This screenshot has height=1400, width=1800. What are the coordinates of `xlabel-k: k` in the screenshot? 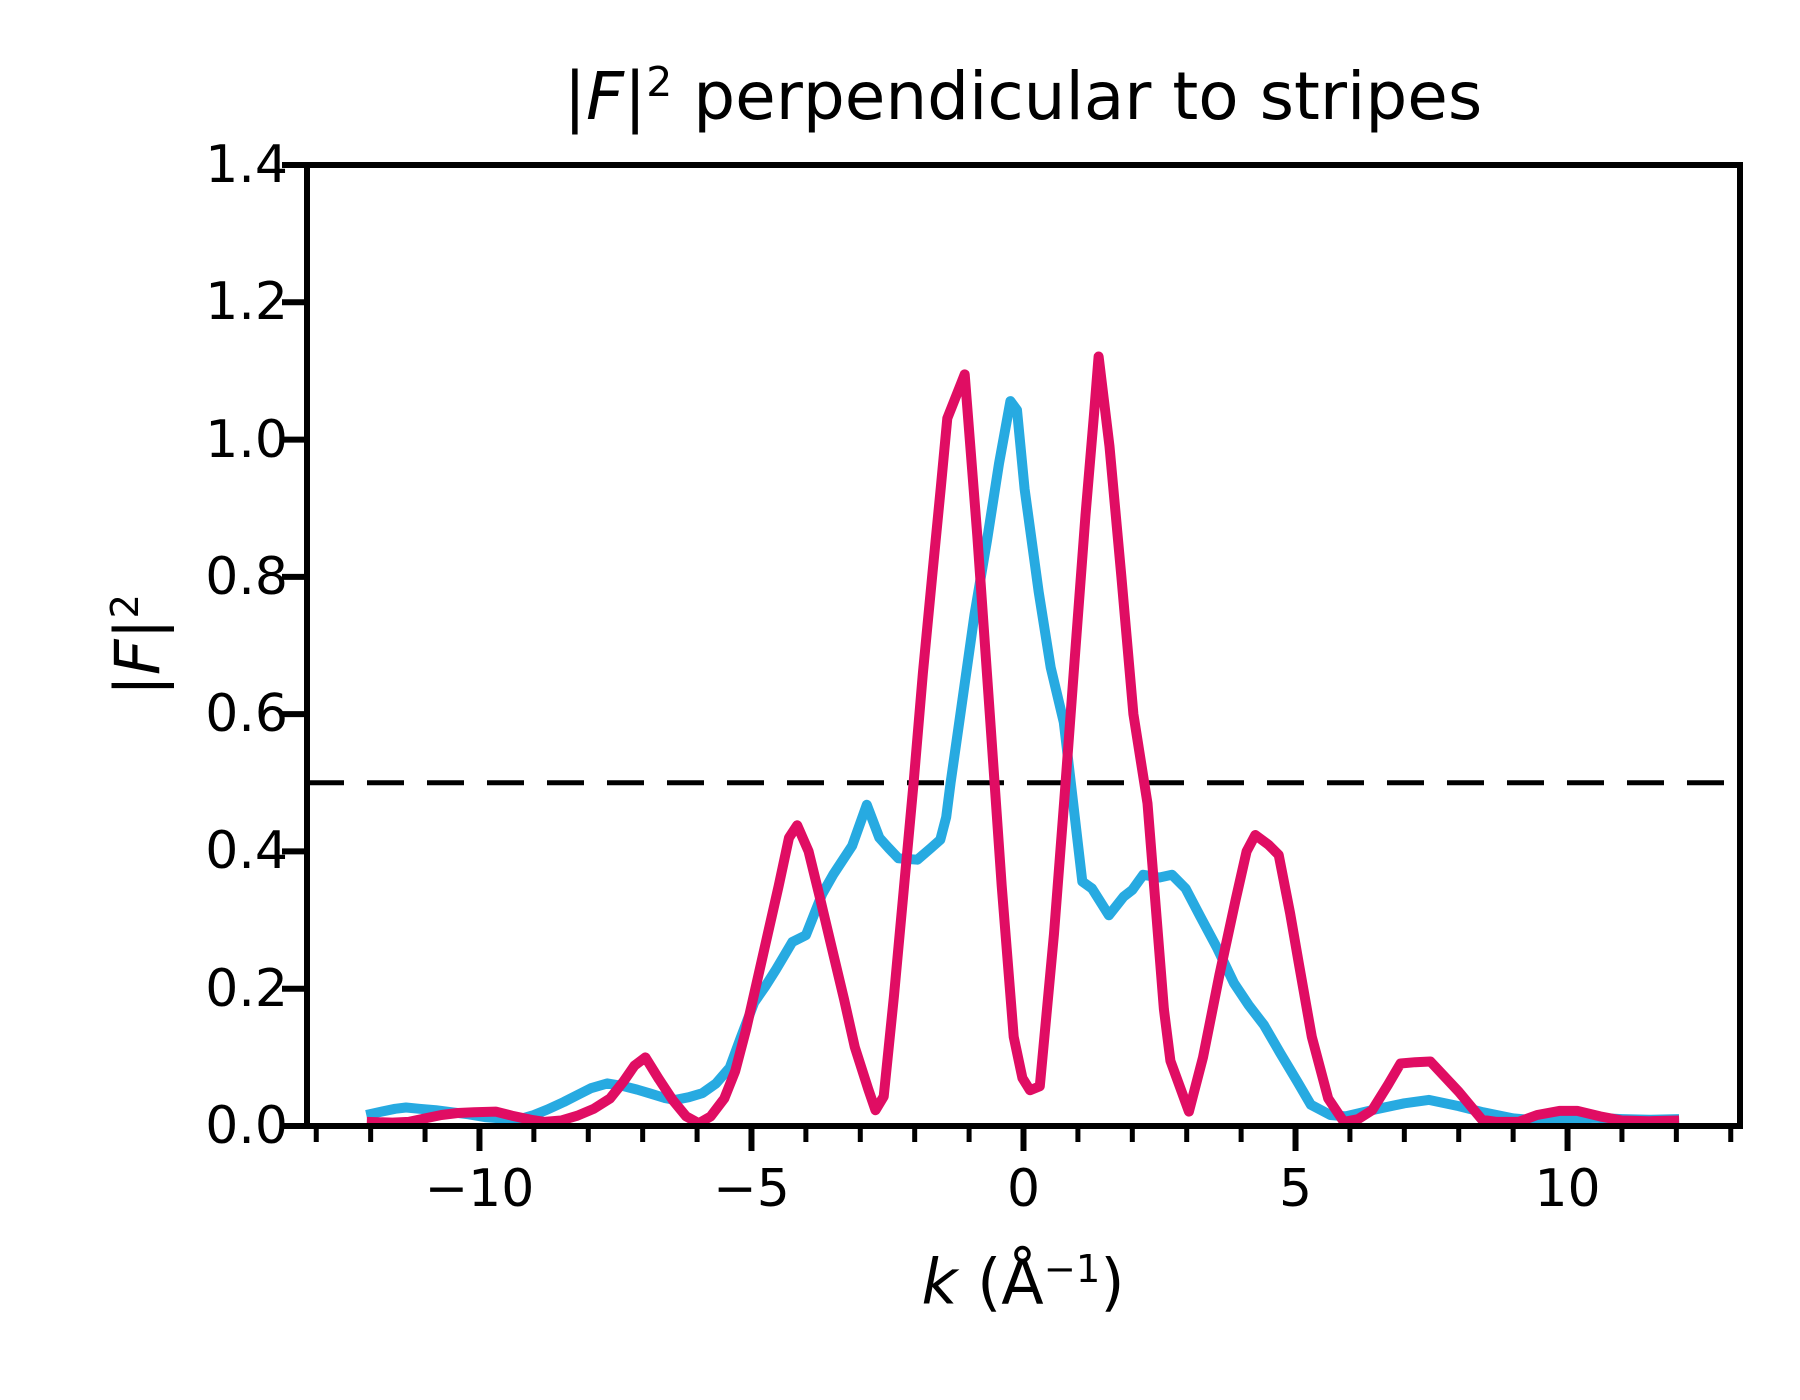 It's located at (939, 1282).